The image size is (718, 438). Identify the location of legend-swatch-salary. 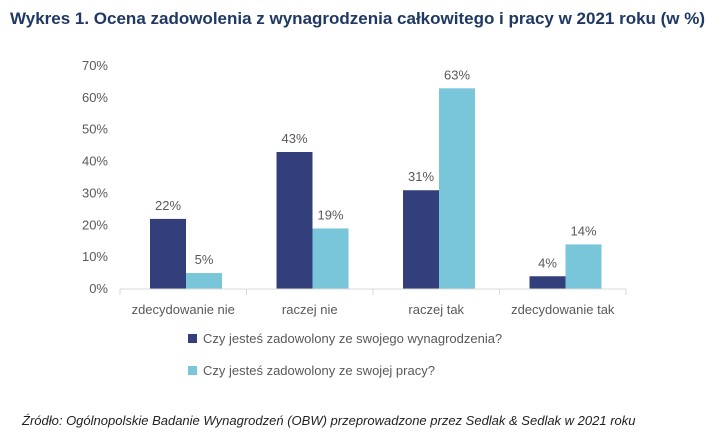
(192, 338).